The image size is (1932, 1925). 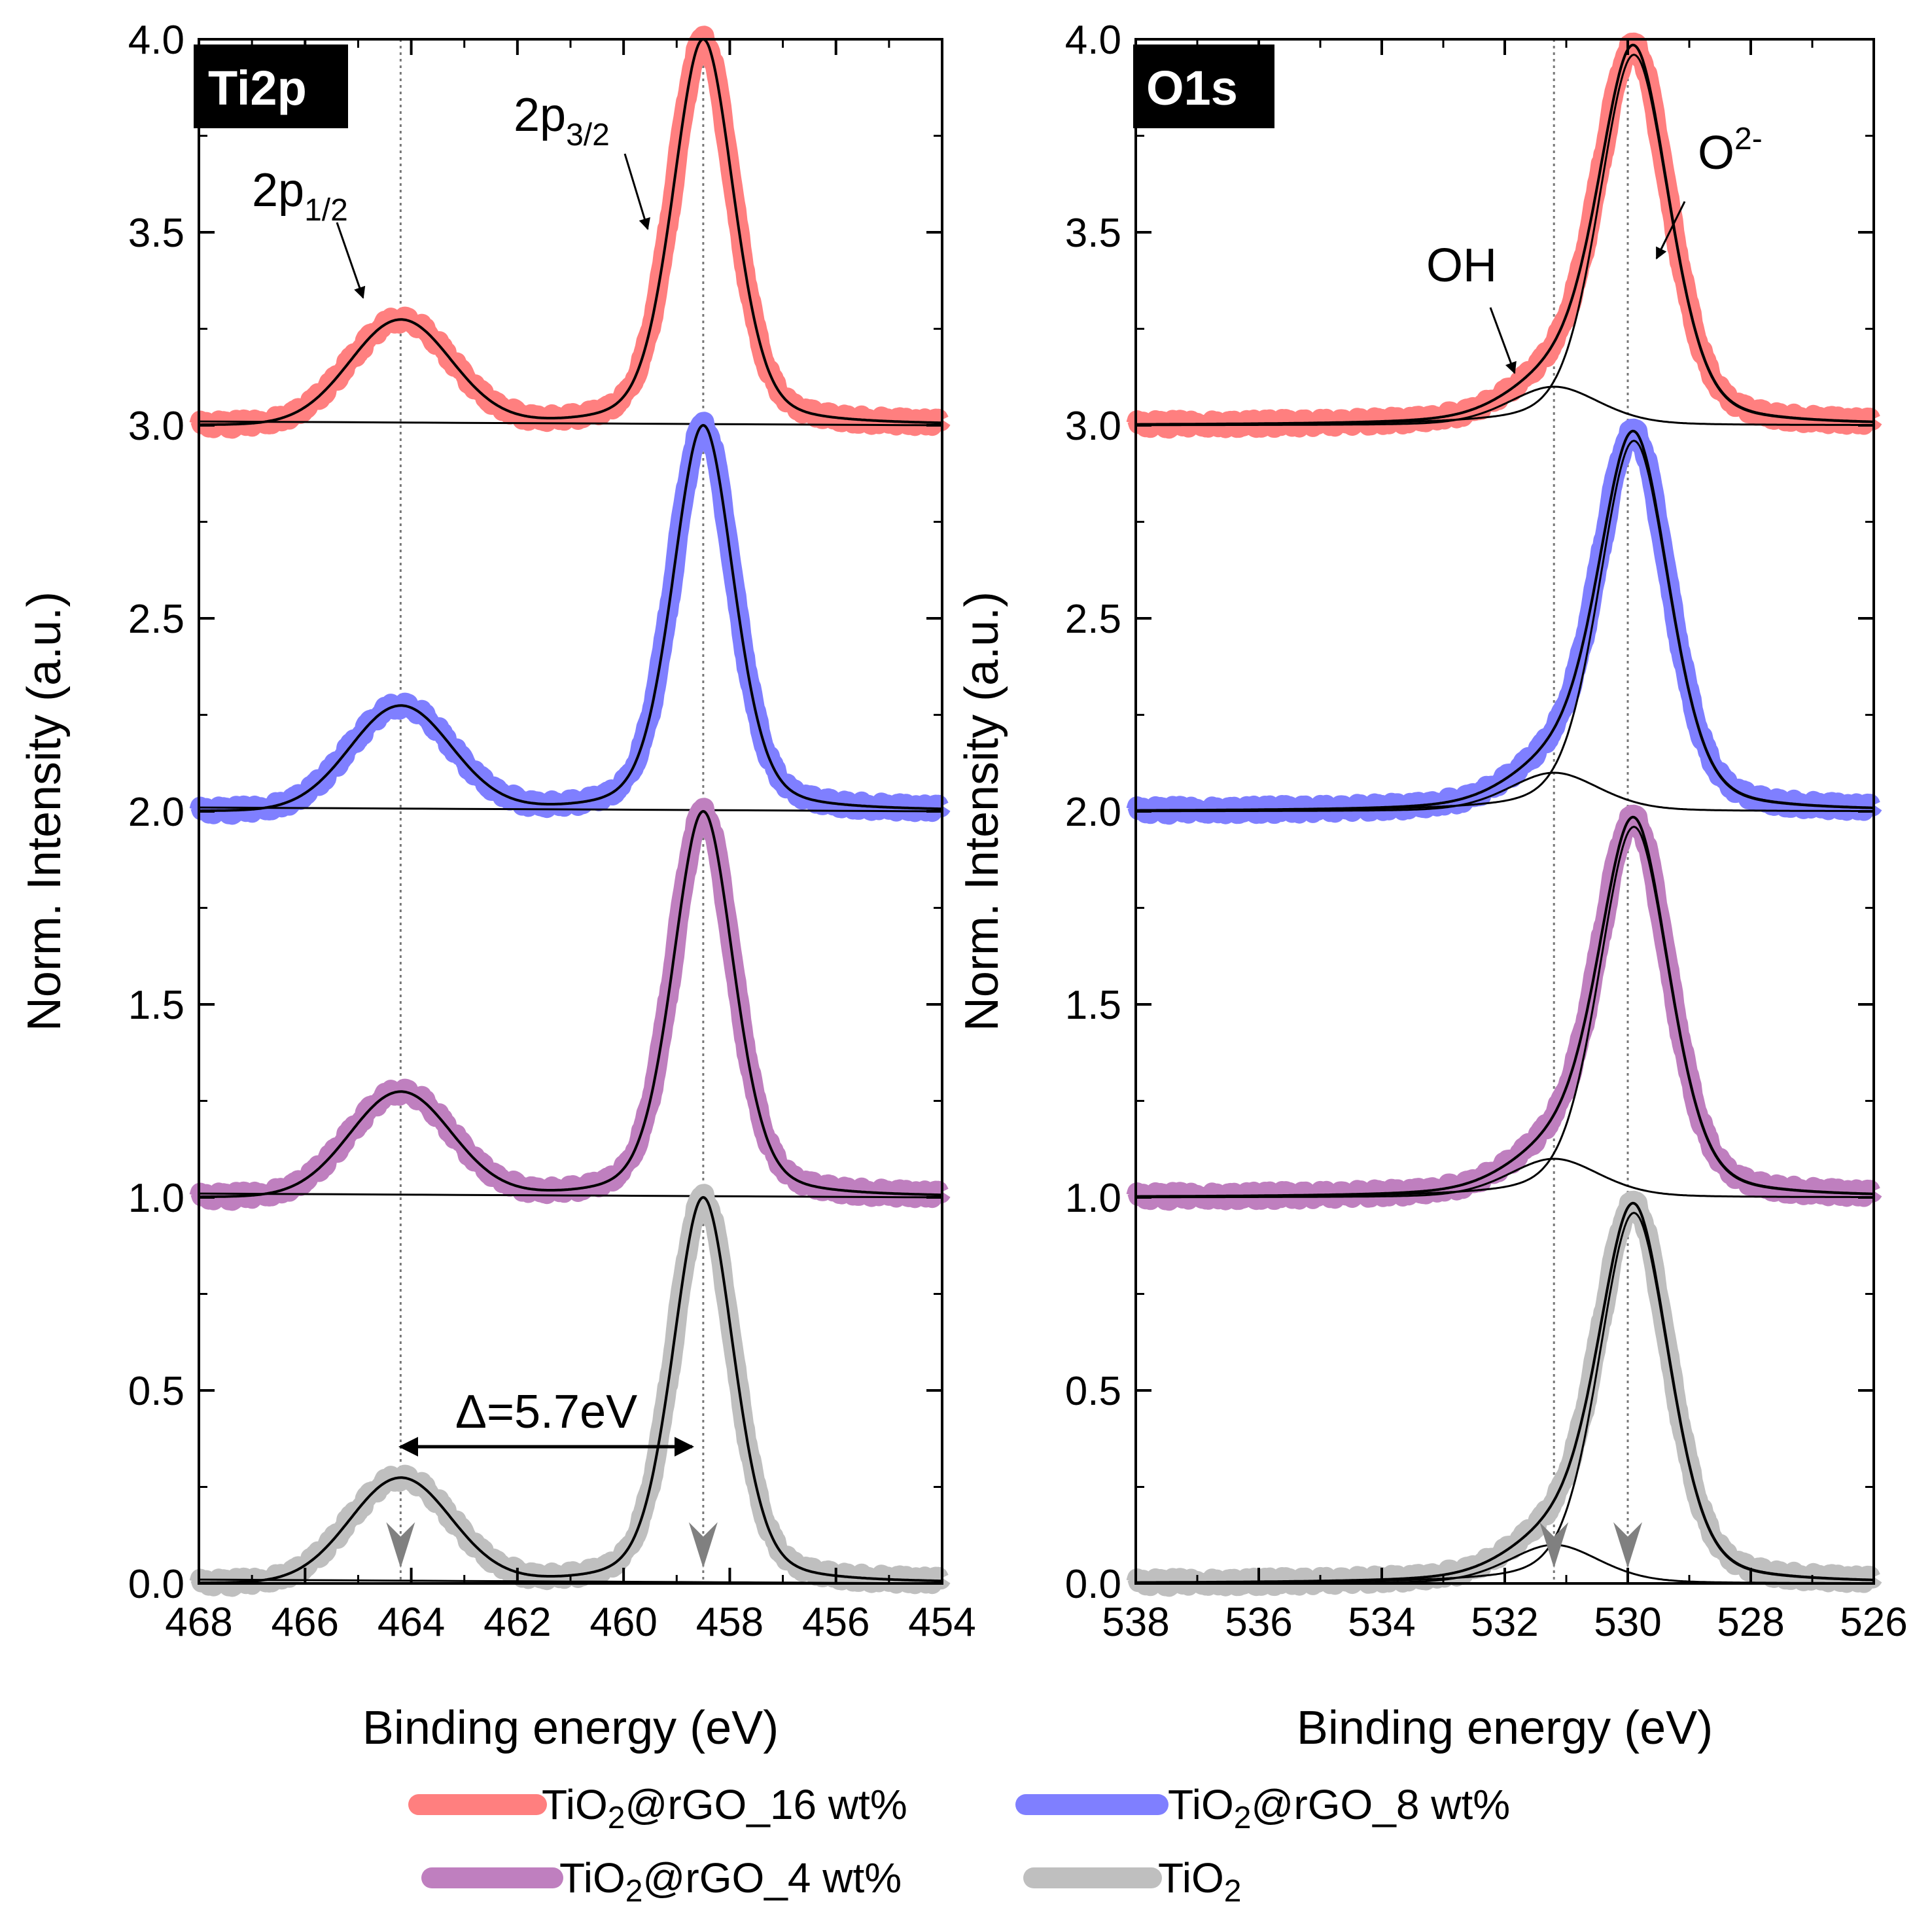 I want to click on ti2p-xlabel: Binding energy (eV), so click(x=570, y=1728).